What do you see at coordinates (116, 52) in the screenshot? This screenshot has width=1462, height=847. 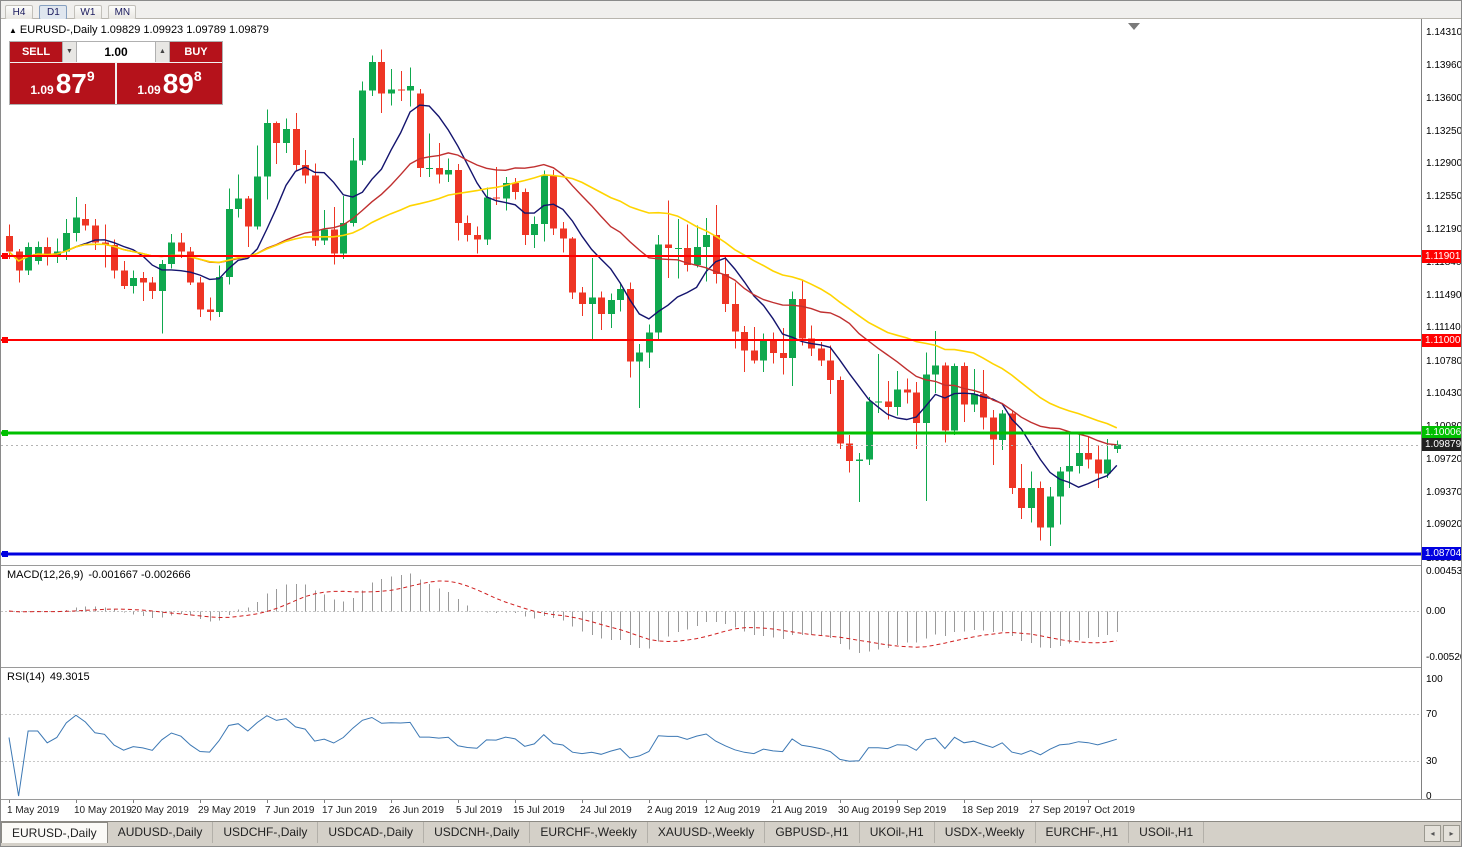 I see `volume-input: 1.00` at bounding box center [116, 52].